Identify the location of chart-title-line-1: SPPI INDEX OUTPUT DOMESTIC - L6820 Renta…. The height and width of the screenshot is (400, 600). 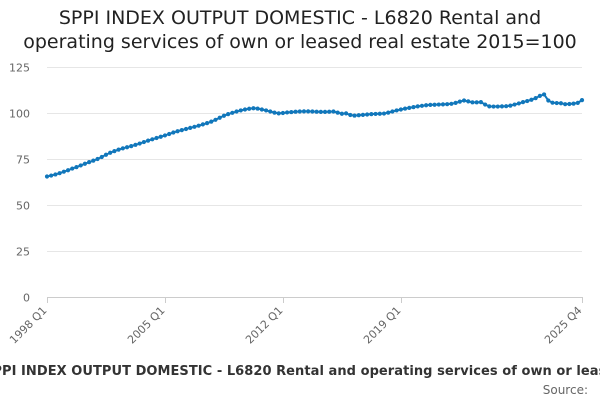
(300, 18).